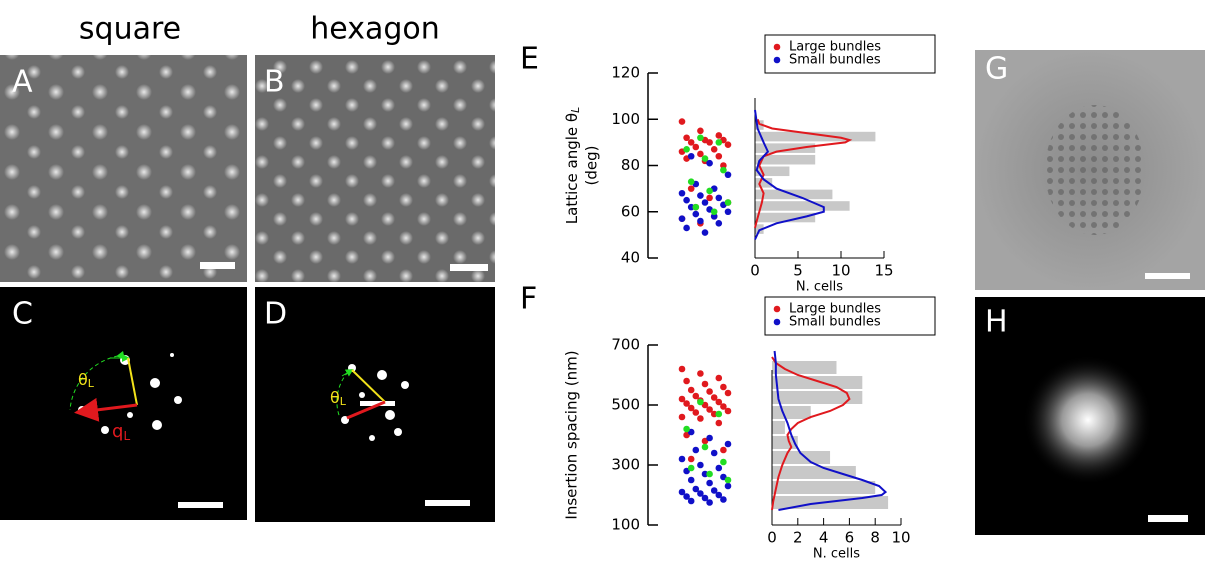 This screenshot has height=561, width=1208. Describe the element at coordinates (592, 166) in the screenshot. I see `y-axis-unit: (deg)` at that location.